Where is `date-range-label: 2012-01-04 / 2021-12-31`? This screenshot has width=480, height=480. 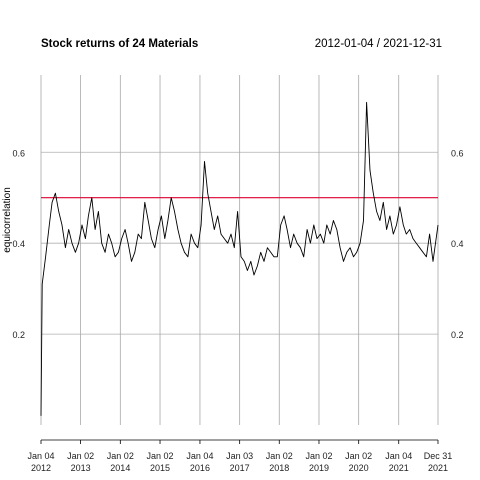
date-range-label: 2012-01-04 / 2021-12-31 is located at coordinates (378, 44).